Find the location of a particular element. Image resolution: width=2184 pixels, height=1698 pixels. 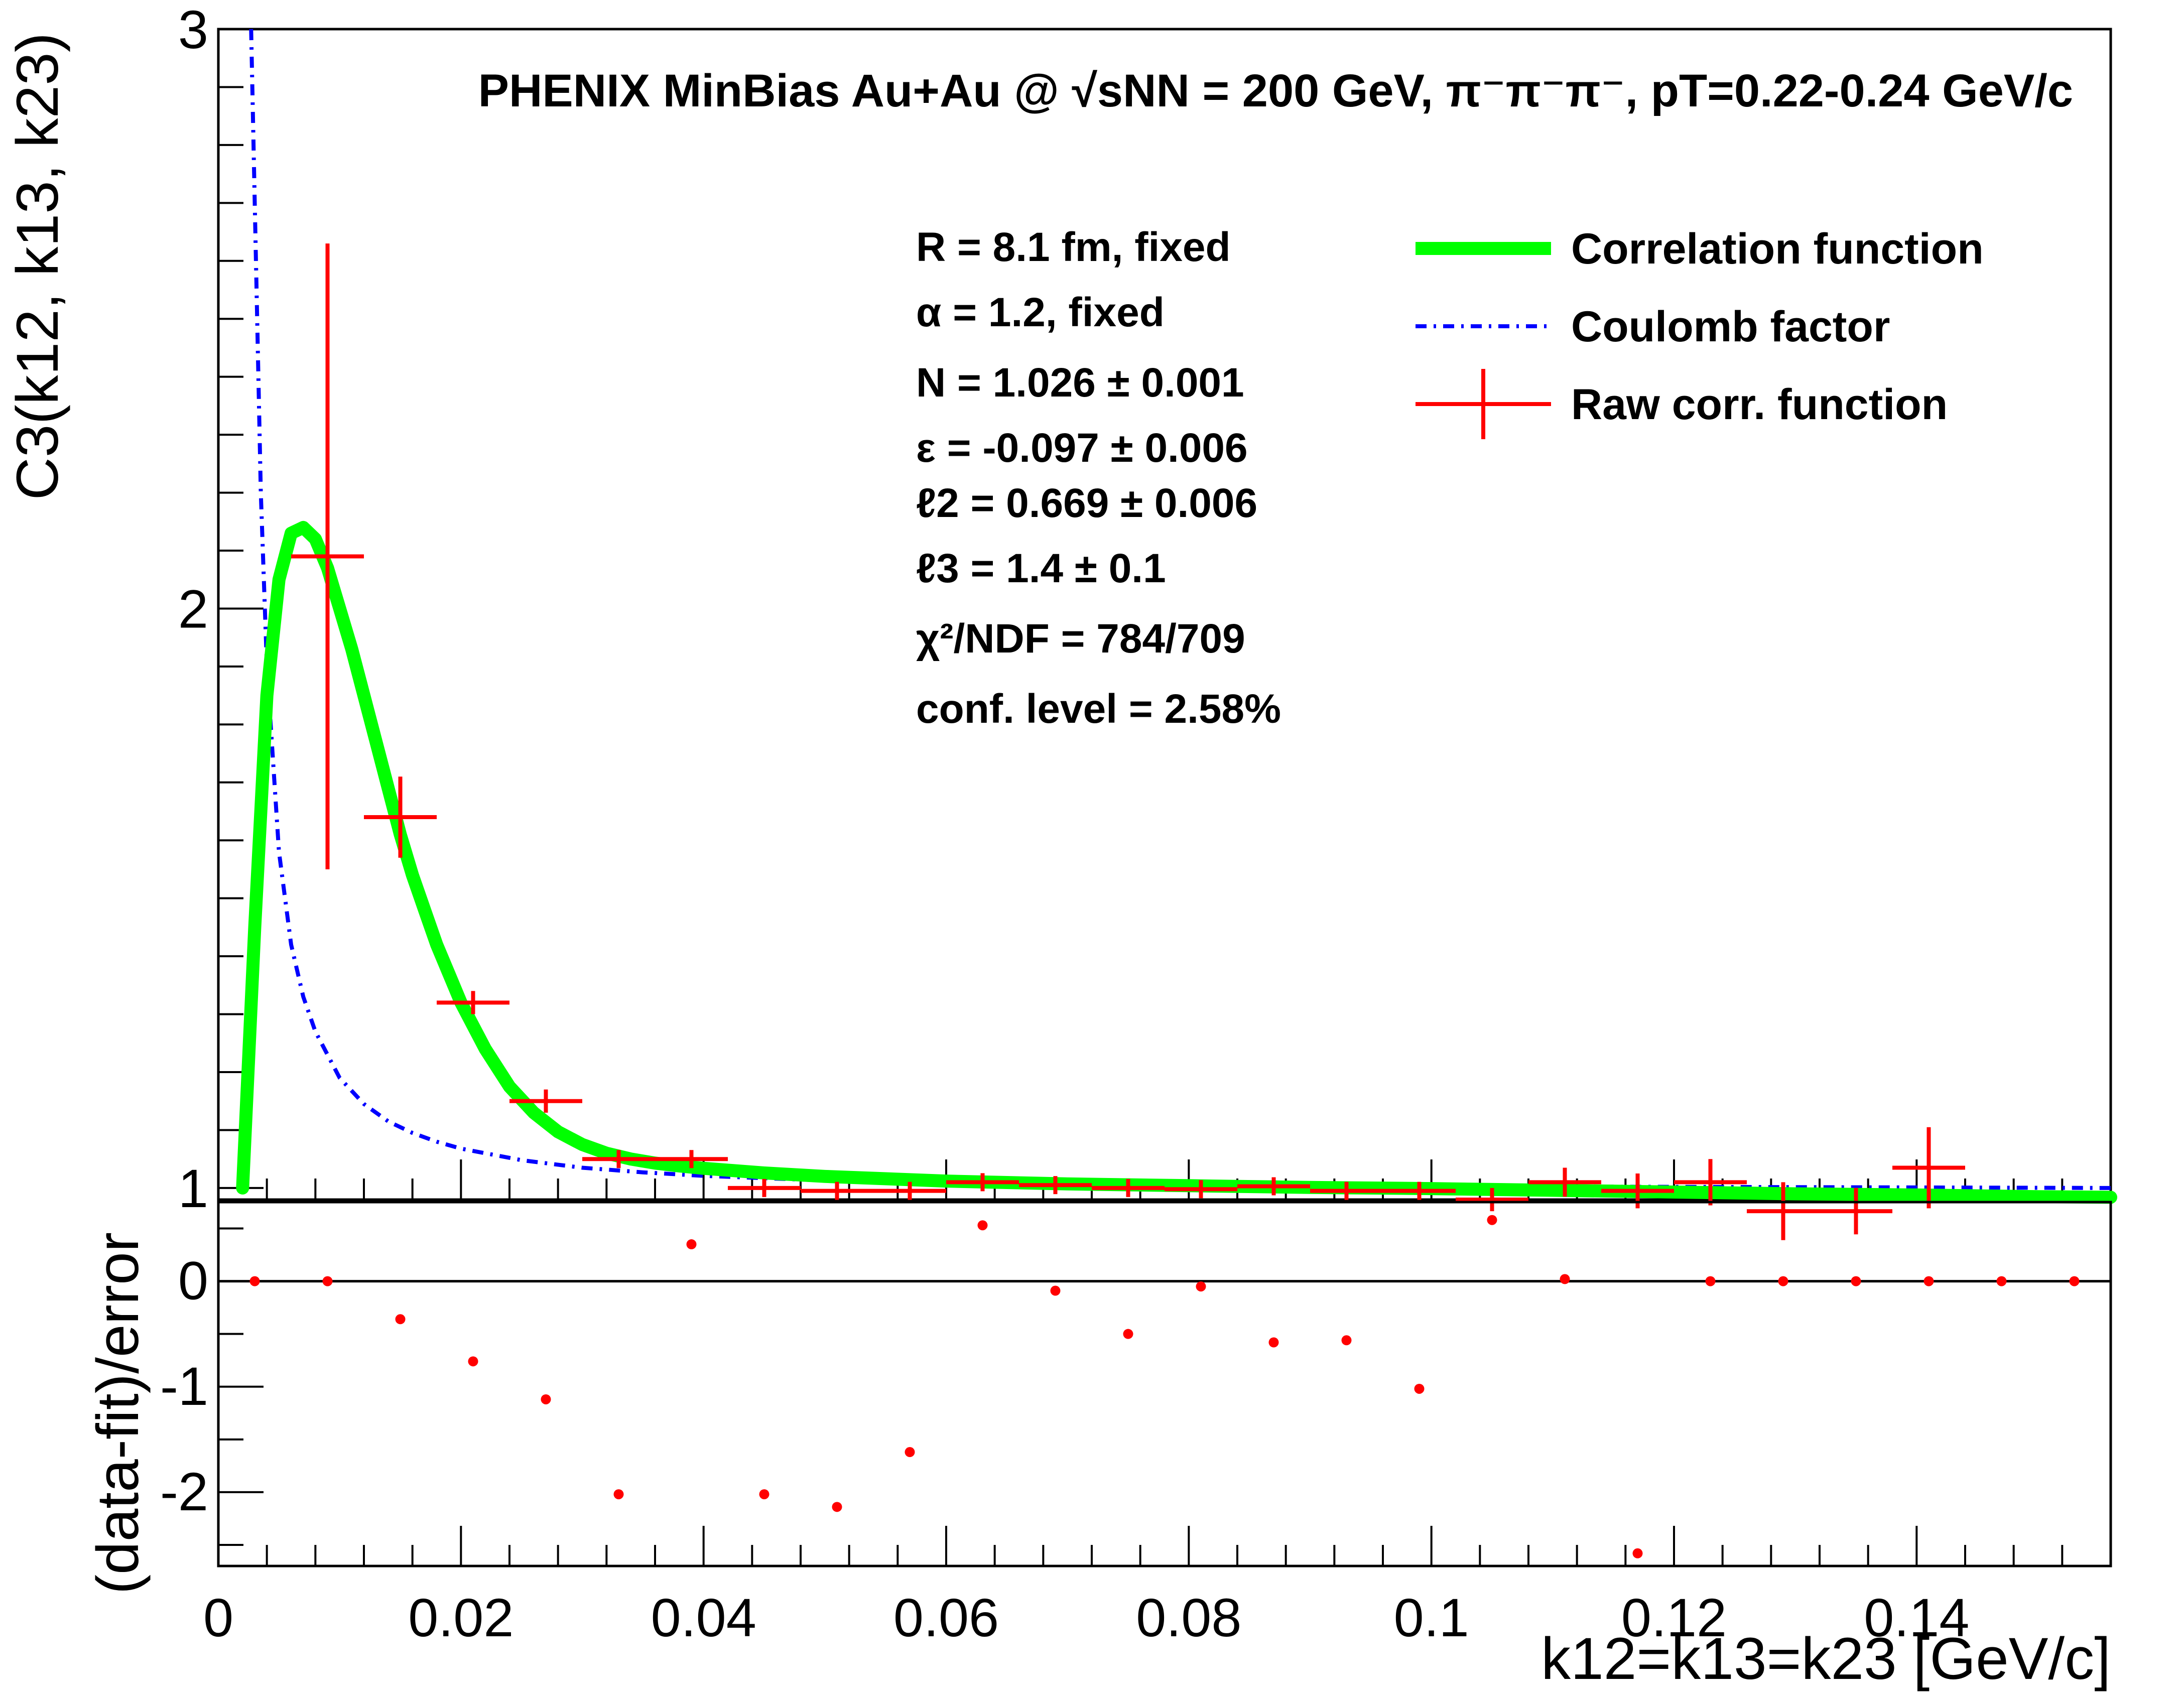

bottom-y-tick-label: -1 is located at coordinates (184, 1386).